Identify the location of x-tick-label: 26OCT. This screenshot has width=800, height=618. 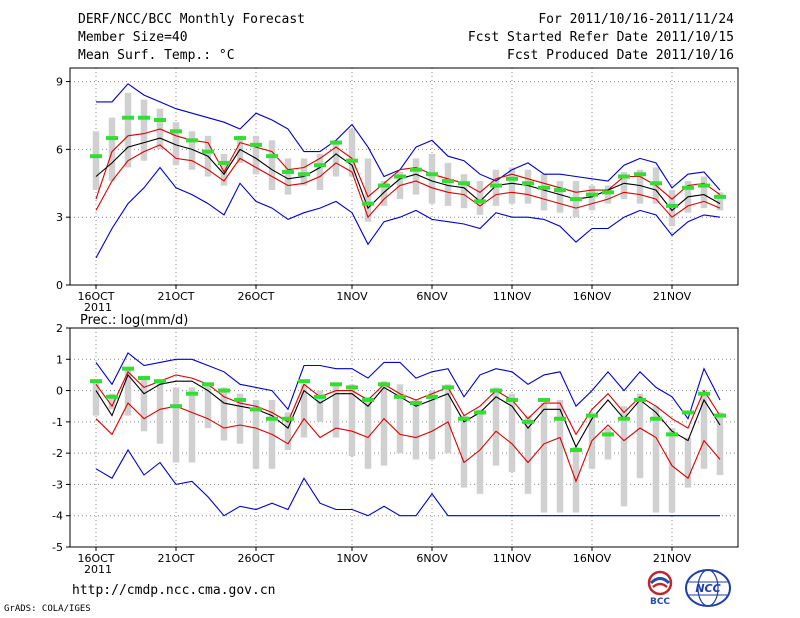
(255, 558).